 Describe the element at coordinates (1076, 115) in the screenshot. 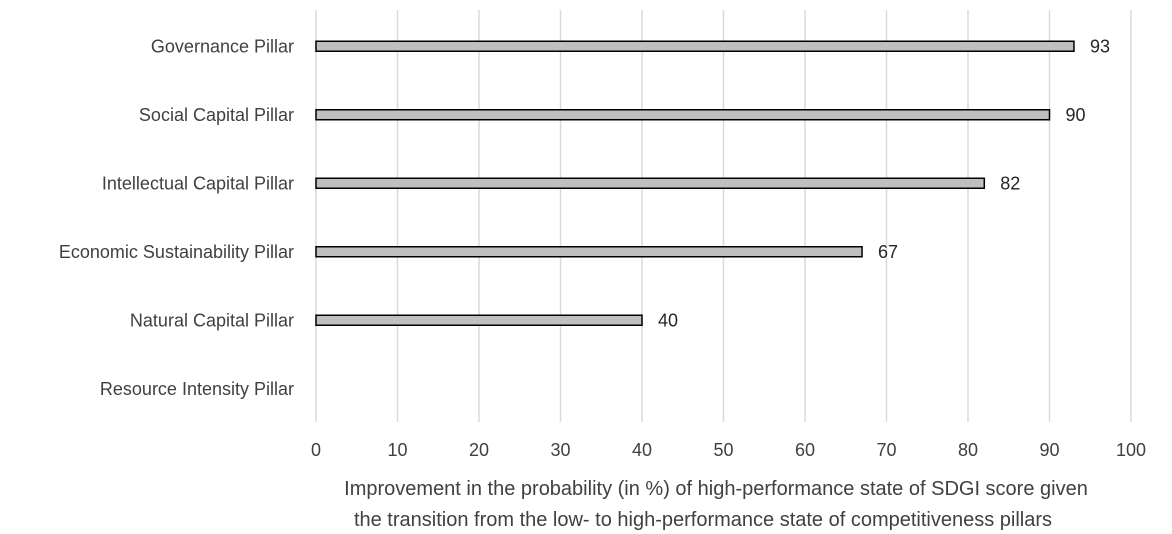

I see `data-label: 90` at that location.